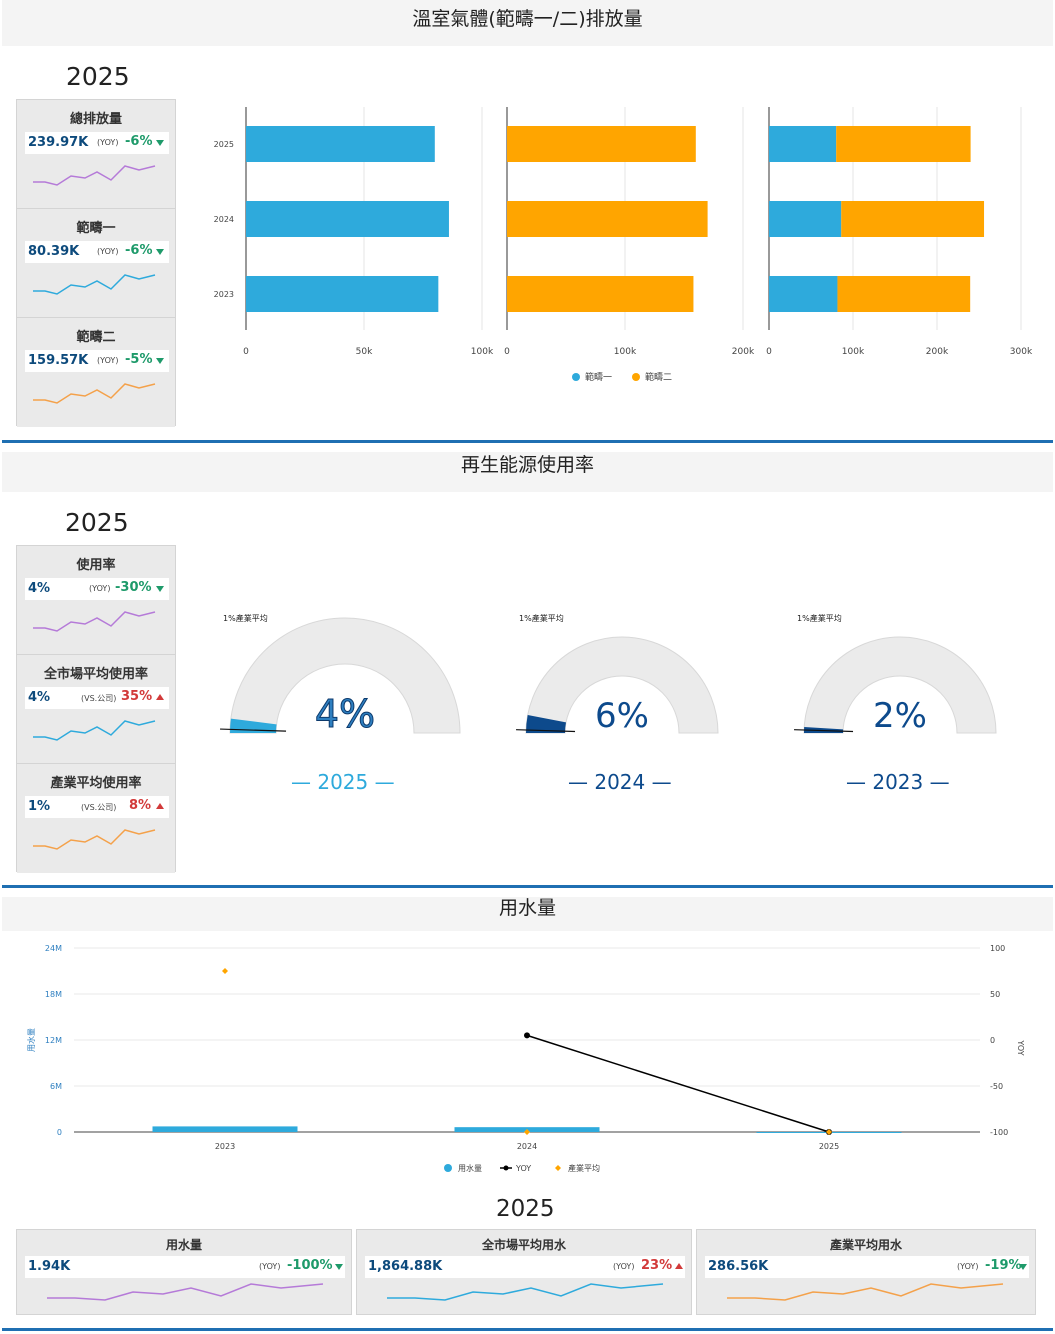 Image resolution: width=1055 pixels, height=1334 pixels. I want to click on kpi-title: 產業平均使用率, so click(96, 783).